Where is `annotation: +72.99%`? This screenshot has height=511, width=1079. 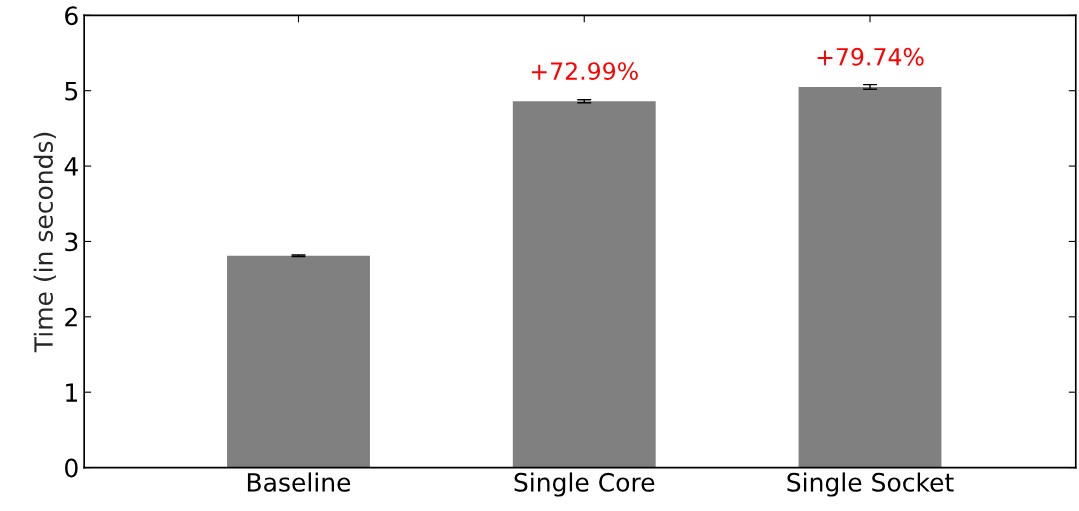
annotation: +72.99% is located at coordinates (584, 71).